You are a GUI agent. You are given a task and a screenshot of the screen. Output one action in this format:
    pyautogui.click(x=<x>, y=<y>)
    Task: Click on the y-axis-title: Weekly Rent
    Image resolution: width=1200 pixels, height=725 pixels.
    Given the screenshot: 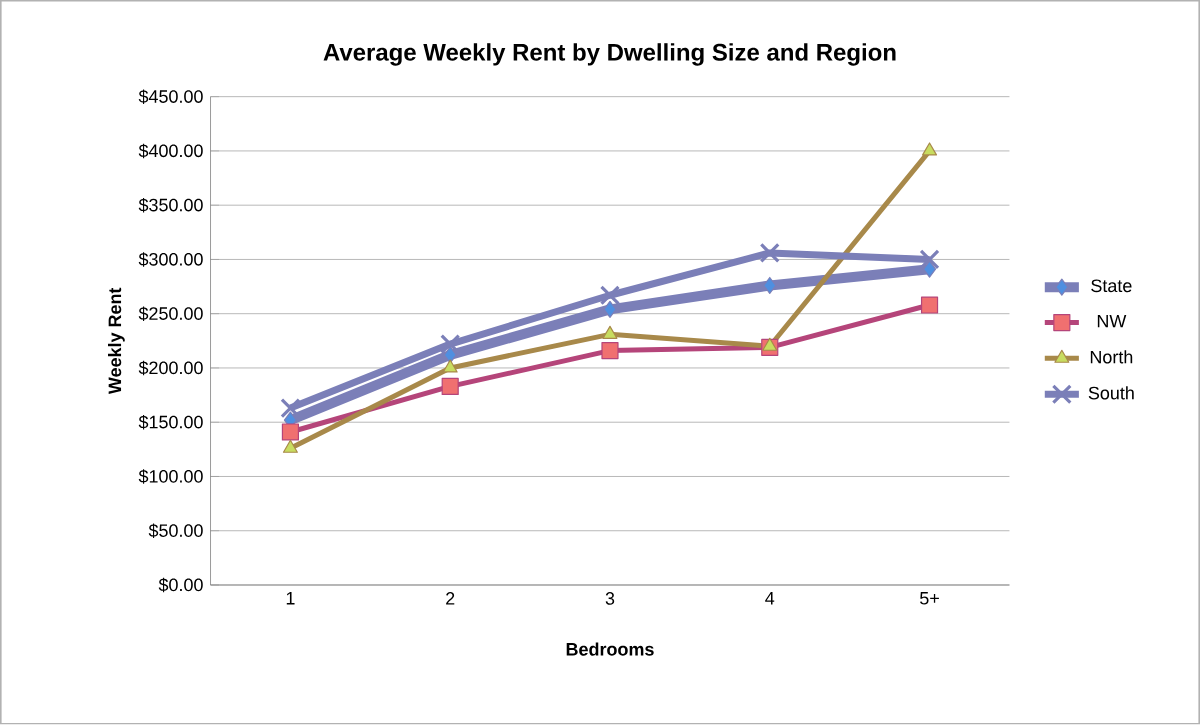 What is the action you would take?
    pyautogui.click(x=116, y=341)
    